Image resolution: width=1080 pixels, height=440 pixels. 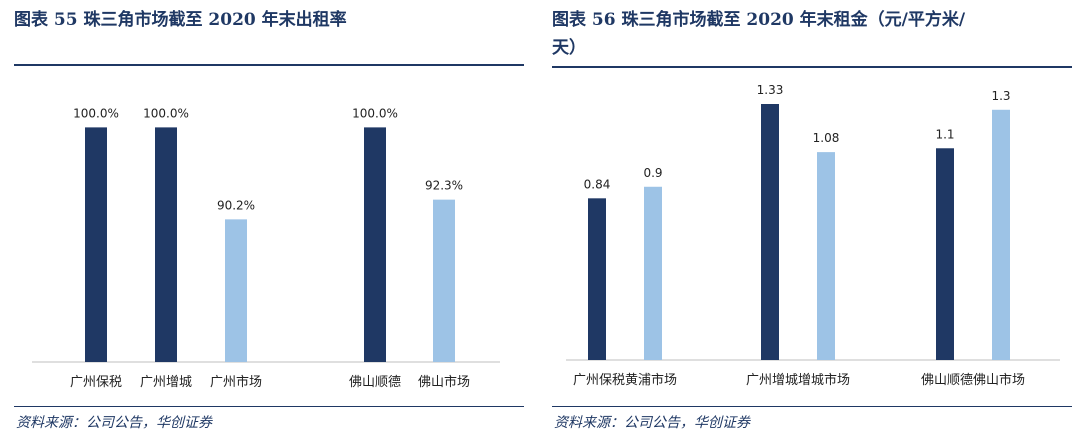 I want to click on x-tick-label: 广州保税, so click(x=96, y=382).